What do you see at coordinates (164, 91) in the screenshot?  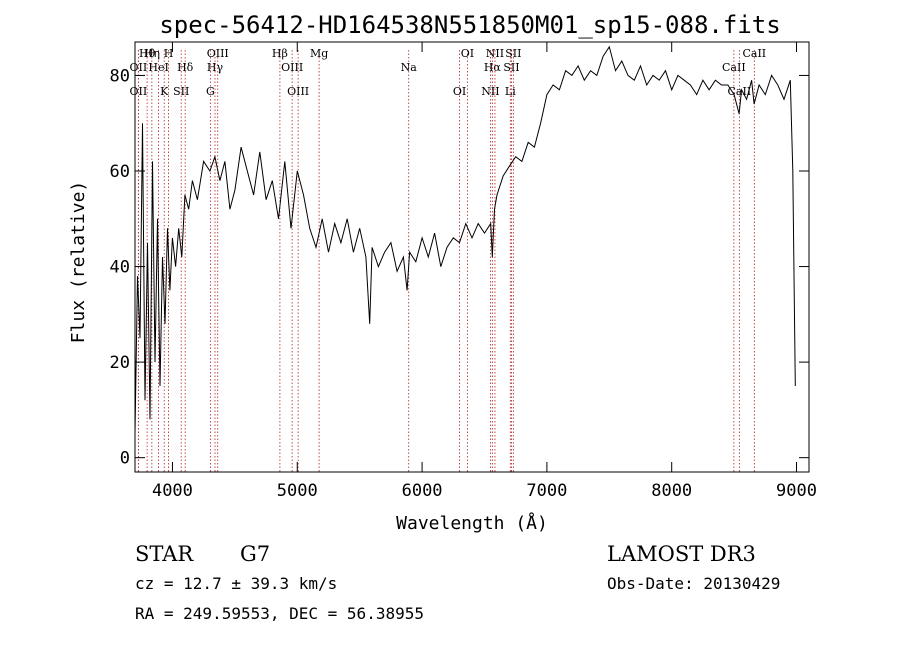 I see `spectral-line-label: K` at bounding box center [164, 91].